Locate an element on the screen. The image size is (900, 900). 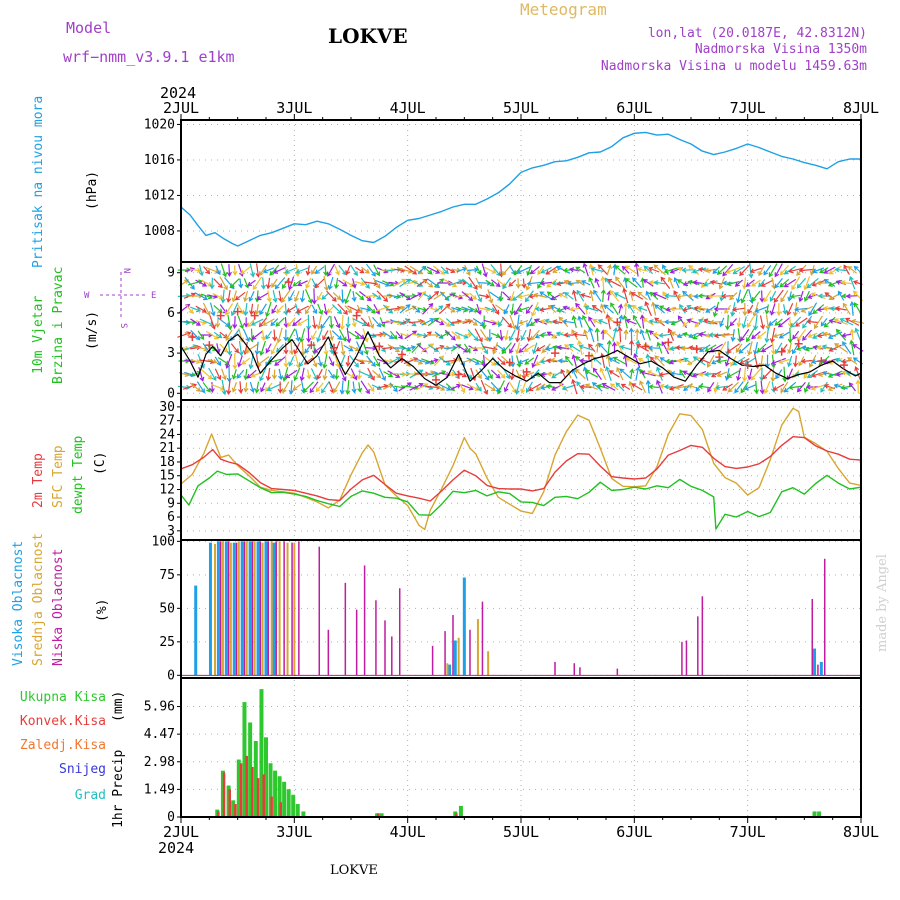
pressure-tick-label: 1020 is located at coordinates (159, 124).